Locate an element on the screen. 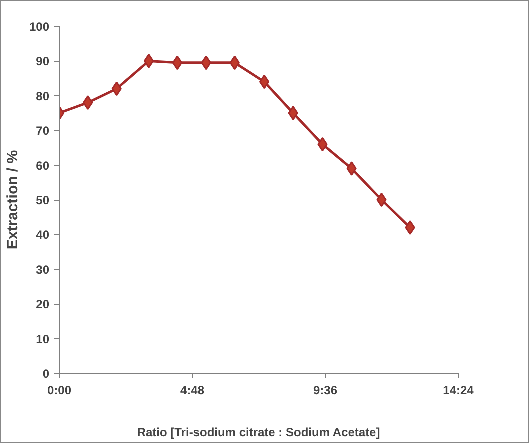 The height and width of the screenshot is (443, 529). y-tick-label: 40 is located at coordinates (43, 235).